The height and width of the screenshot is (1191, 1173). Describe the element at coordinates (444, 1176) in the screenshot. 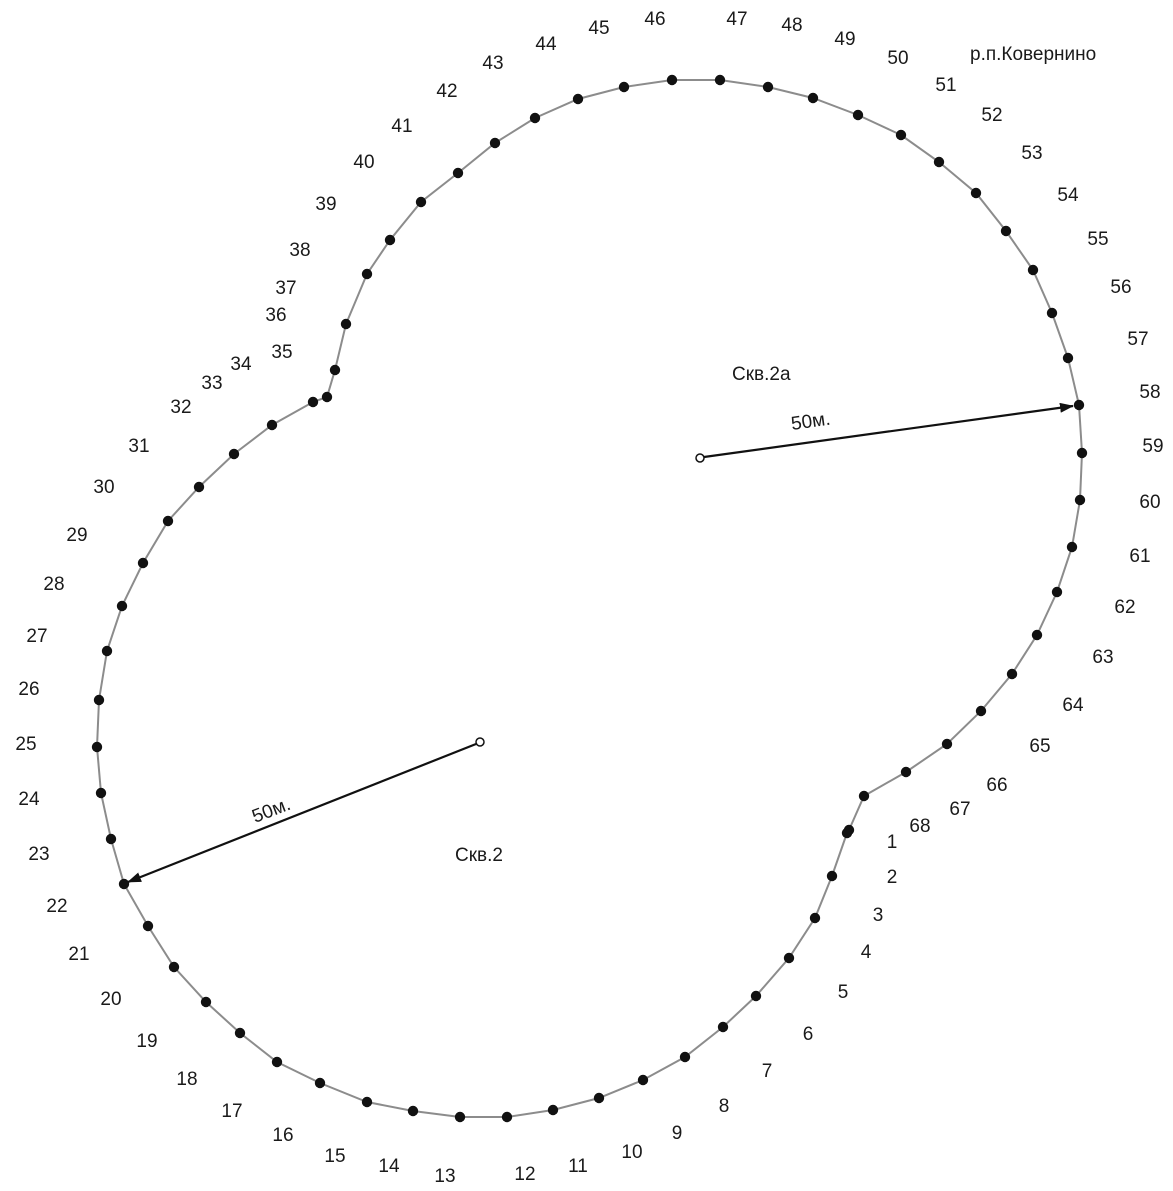

I see `boundary-point-label-13: 13` at that location.